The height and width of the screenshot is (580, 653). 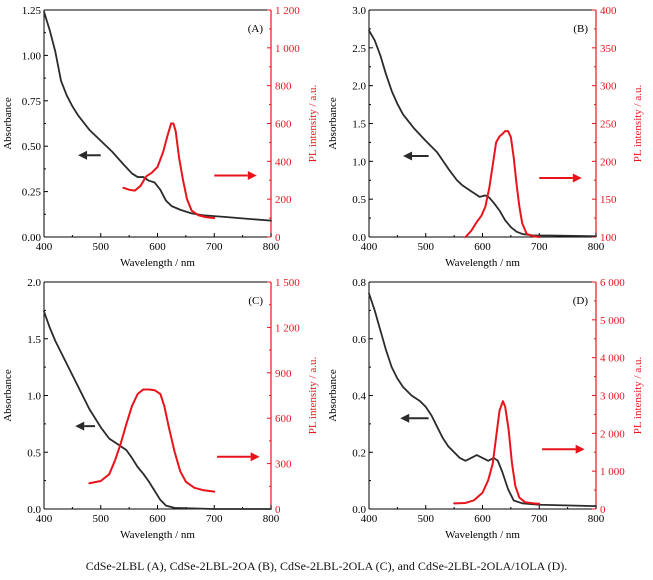 I want to click on panel-label: (A), so click(x=256, y=29).